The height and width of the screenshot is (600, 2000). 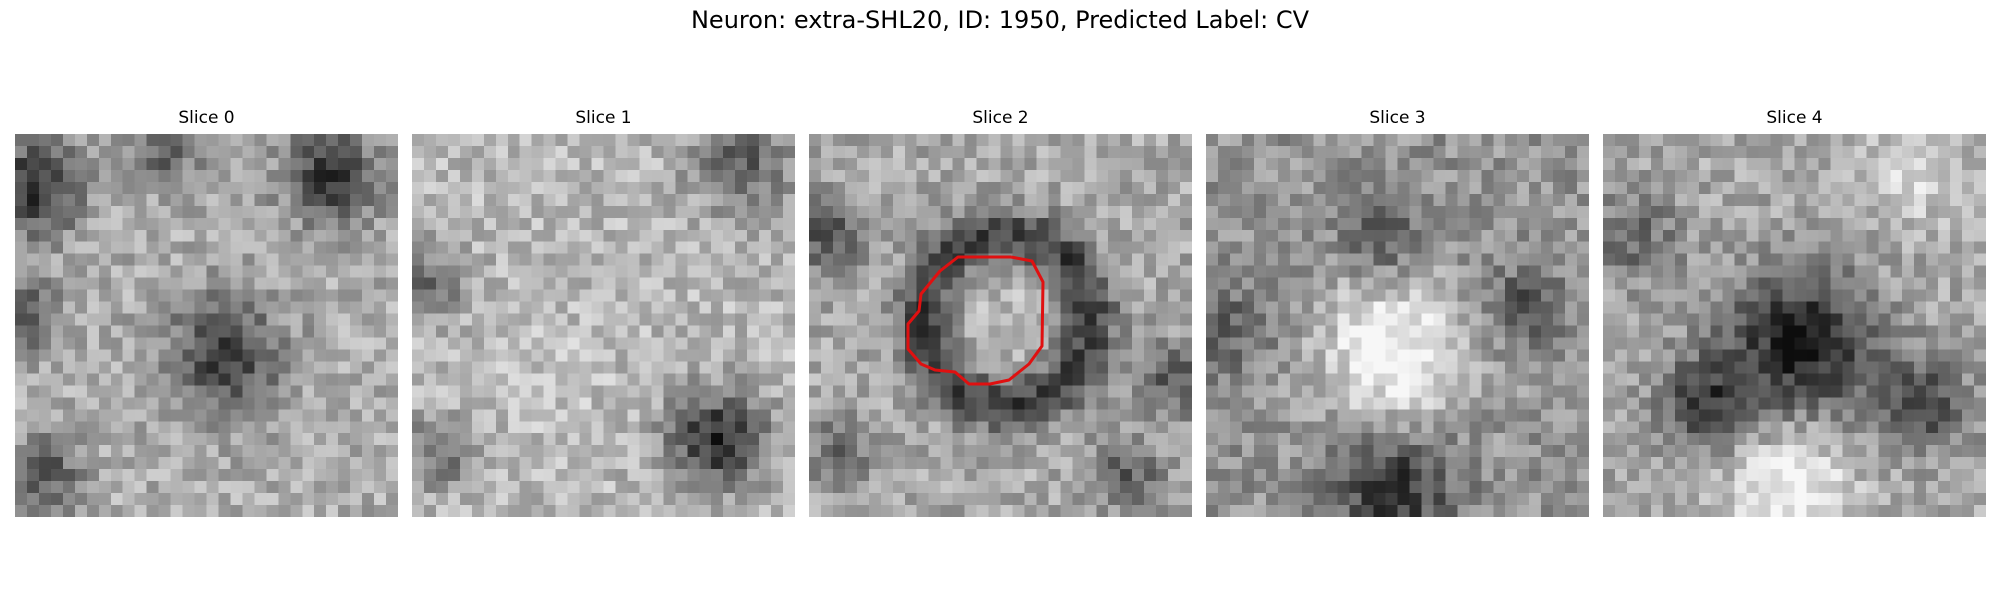 I want to click on slice-2-image, so click(x=1000, y=325).